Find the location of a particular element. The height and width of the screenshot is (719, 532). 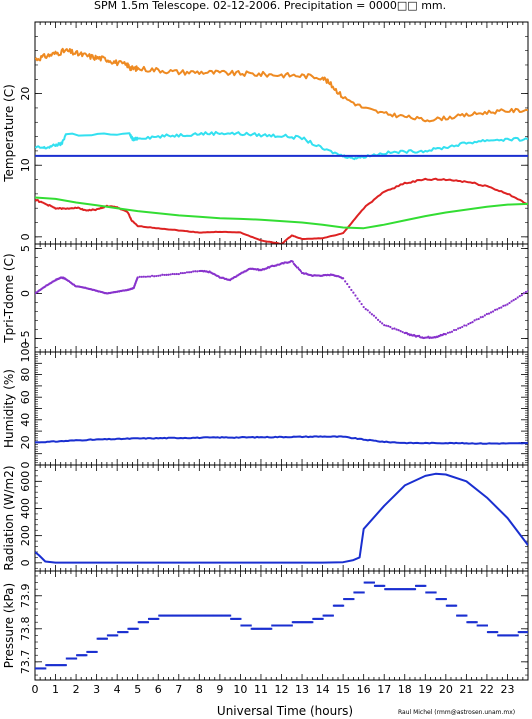

series-line is located at coordinates (281, 518).